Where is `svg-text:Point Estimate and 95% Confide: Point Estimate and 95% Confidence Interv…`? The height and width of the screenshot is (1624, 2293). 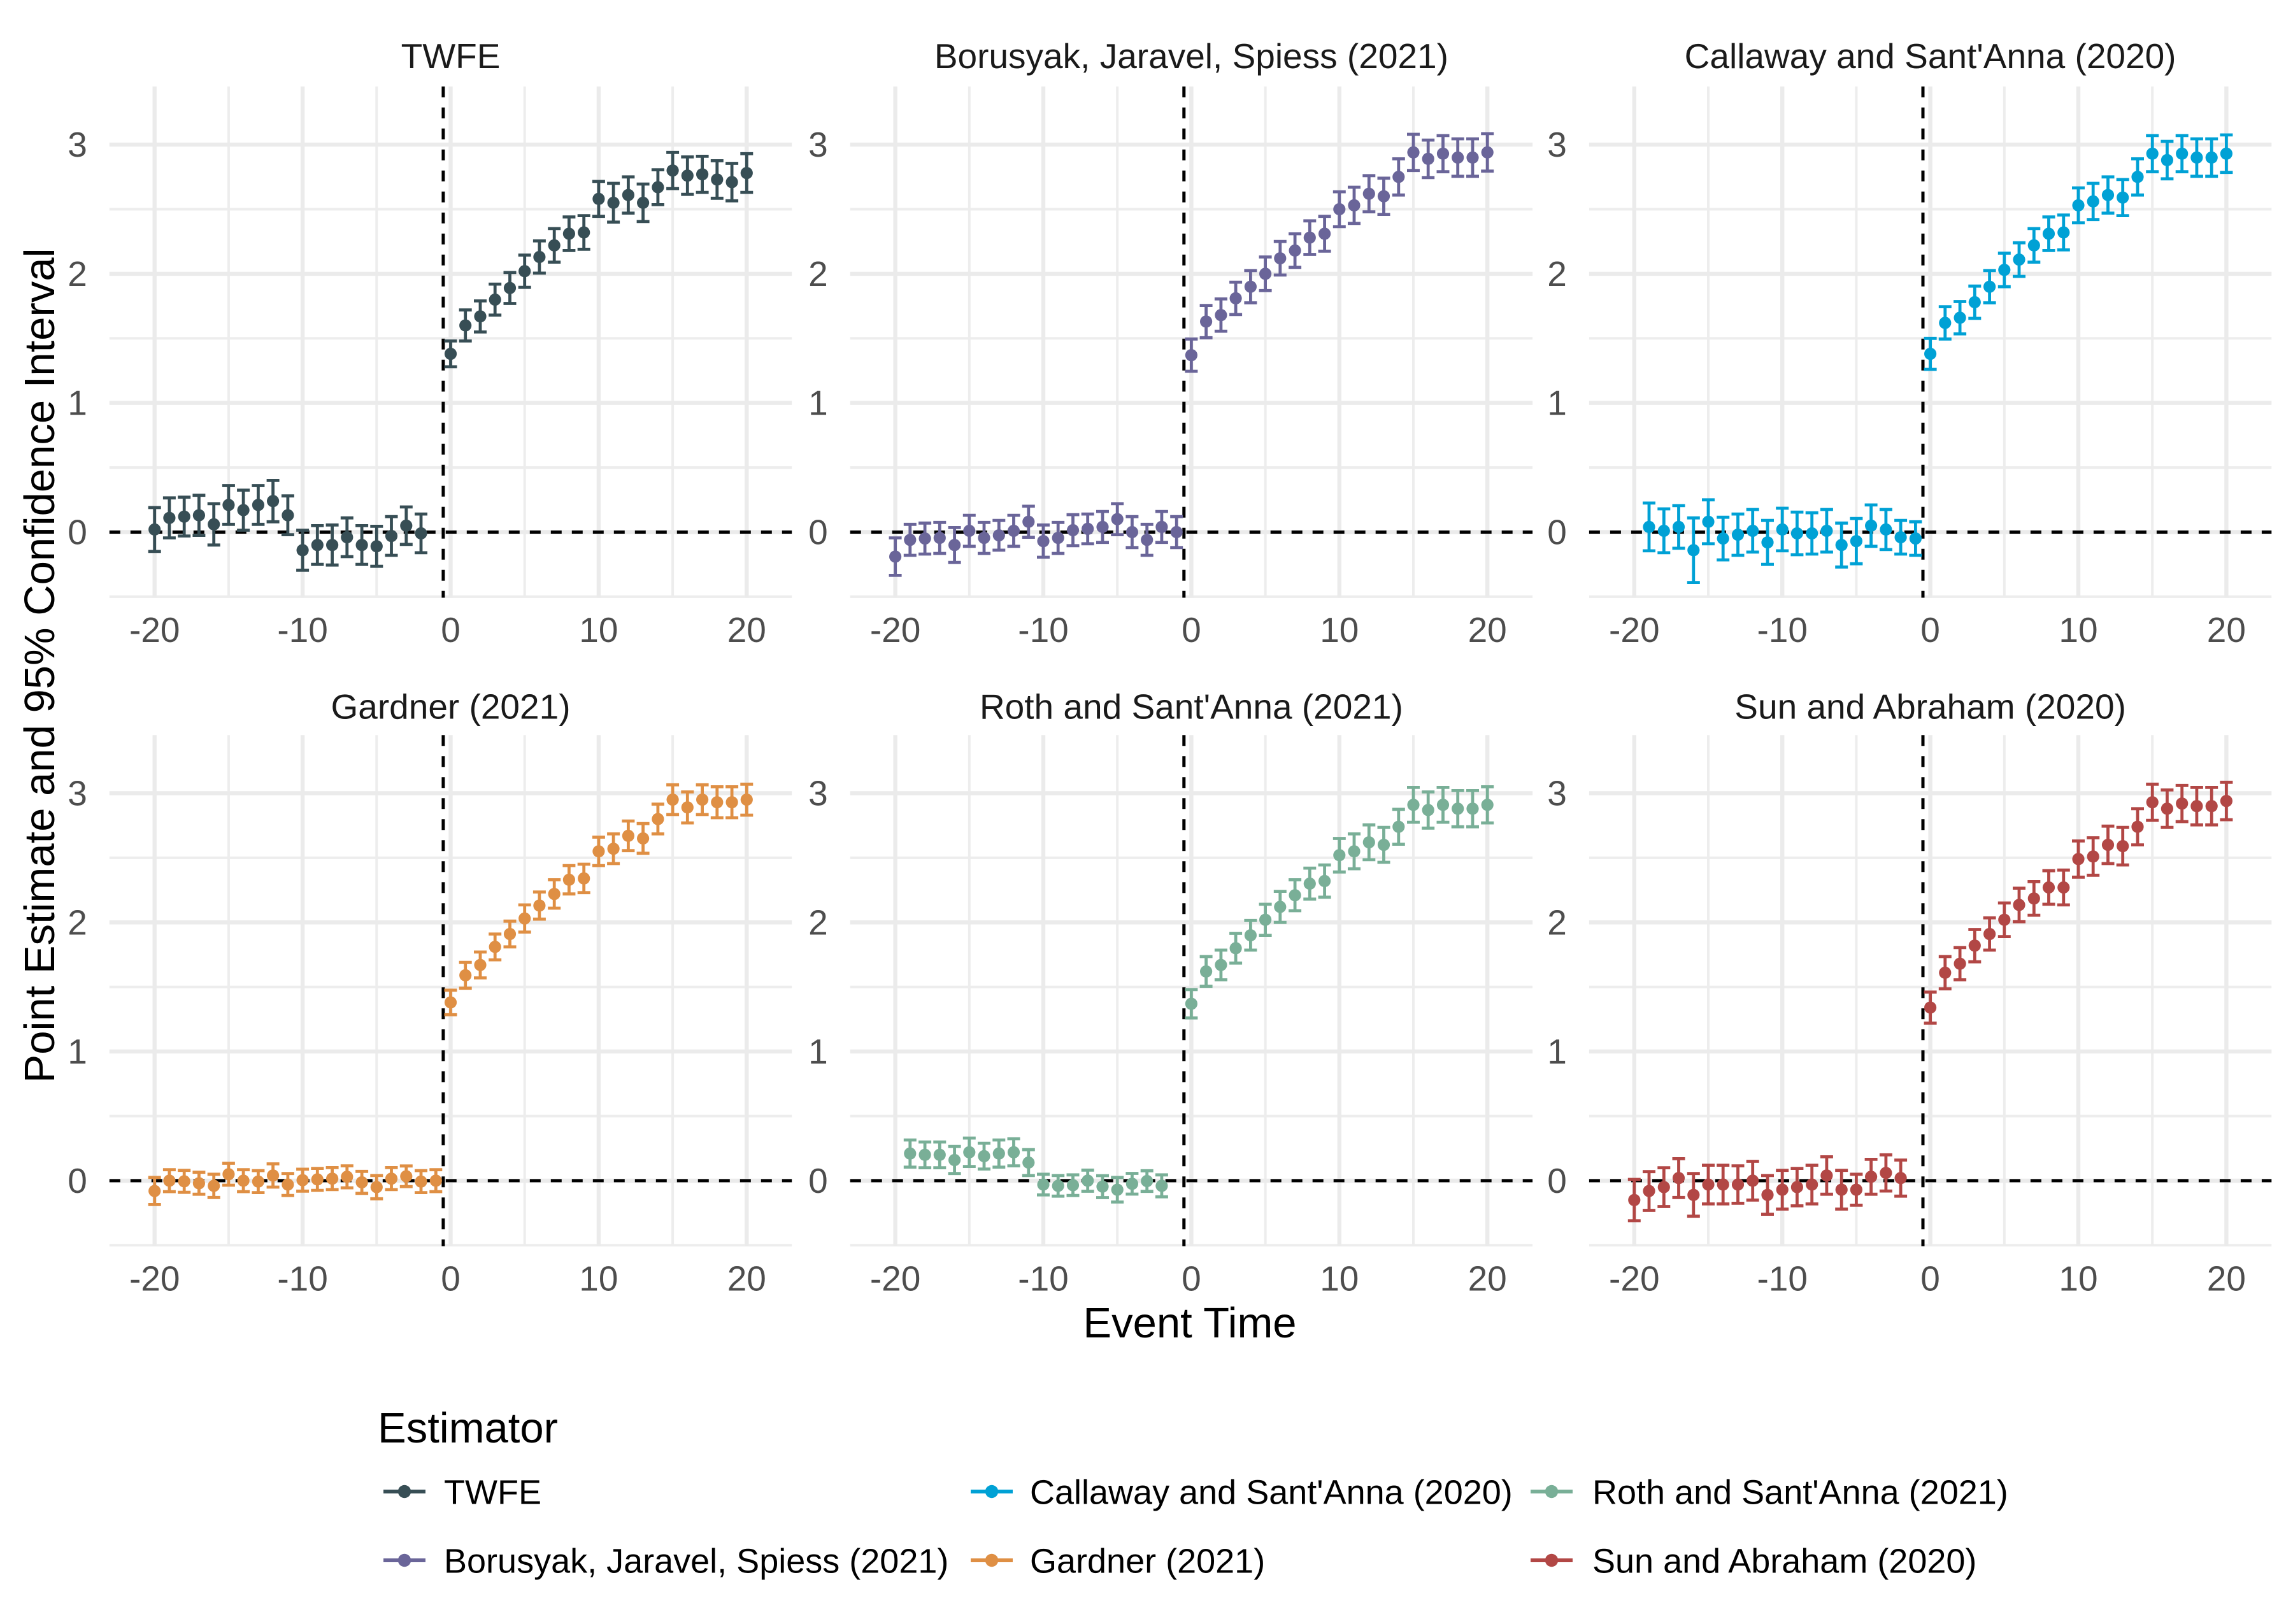
svg-text:Point Estimate and 95% Confide: Point Estimate and 95% Confidence Interv… is located at coordinates (40, 665).